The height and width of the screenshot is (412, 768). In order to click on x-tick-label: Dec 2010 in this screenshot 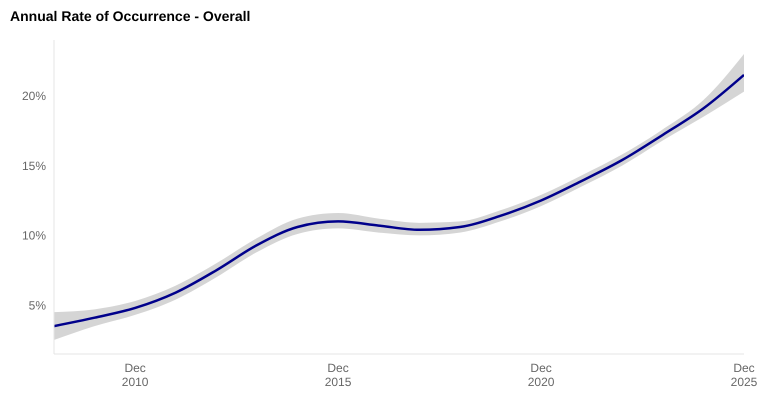, I will do `click(135, 375)`.